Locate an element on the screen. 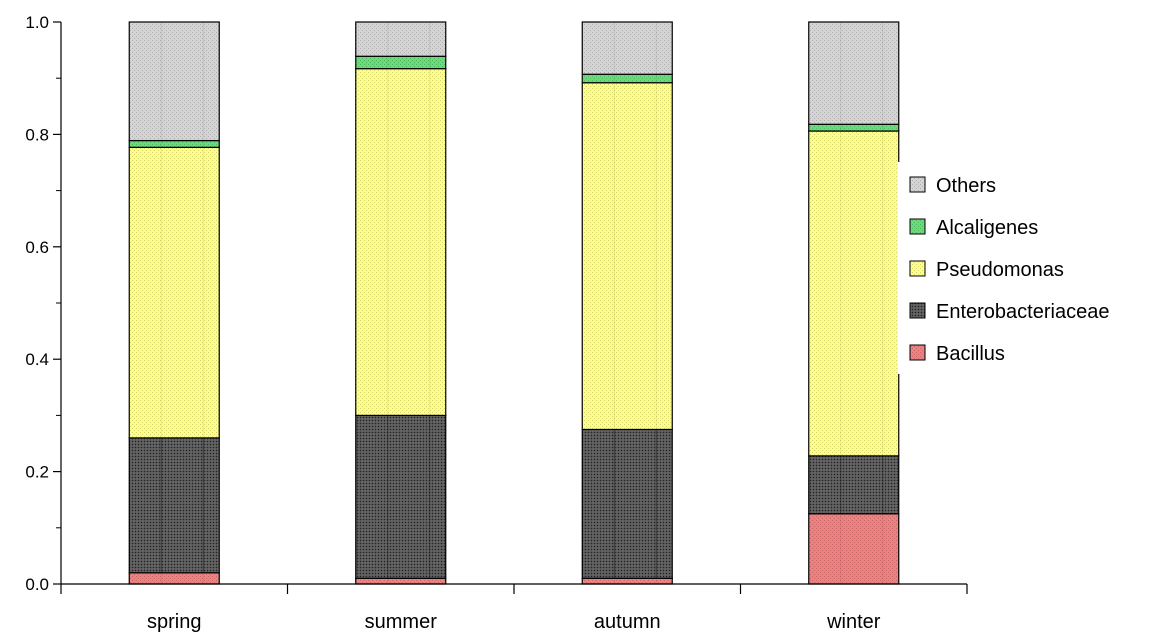 This screenshot has height=644, width=1171. bar-winter-pseudomonas is located at coordinates (854, 293).